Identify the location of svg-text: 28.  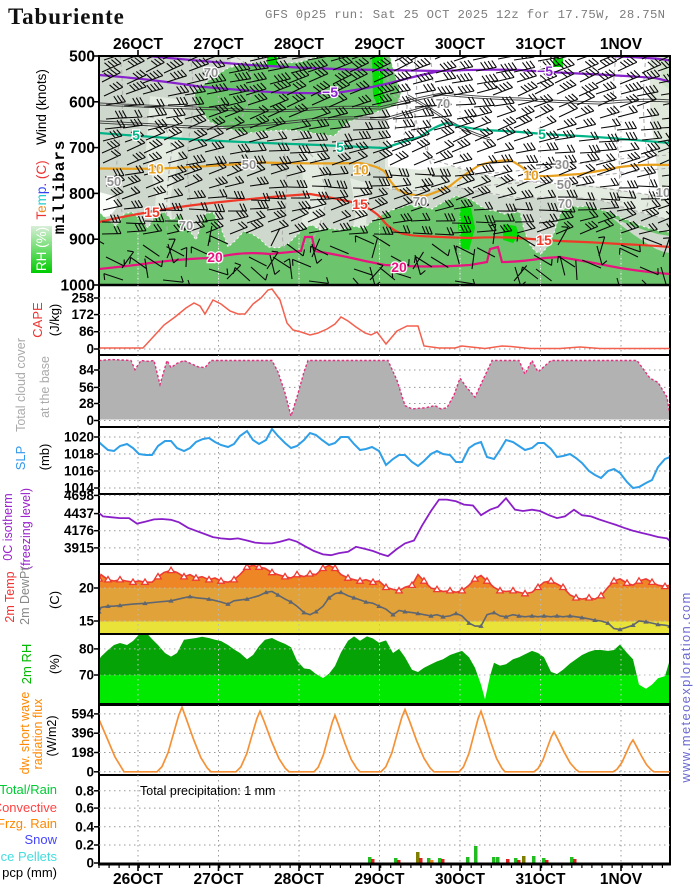
(87, 403).